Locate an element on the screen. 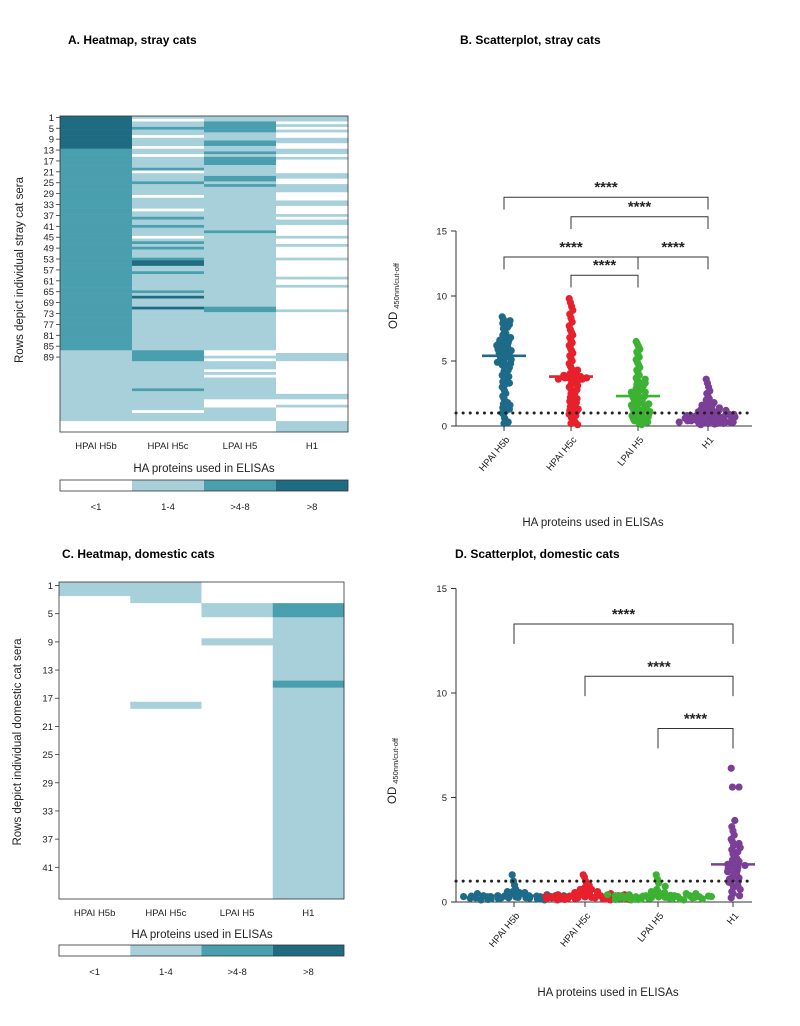 Image resolution: width=800 pixels, height=1026 pixels. y-tick-label: 0 is located at coordinates (444, 903).